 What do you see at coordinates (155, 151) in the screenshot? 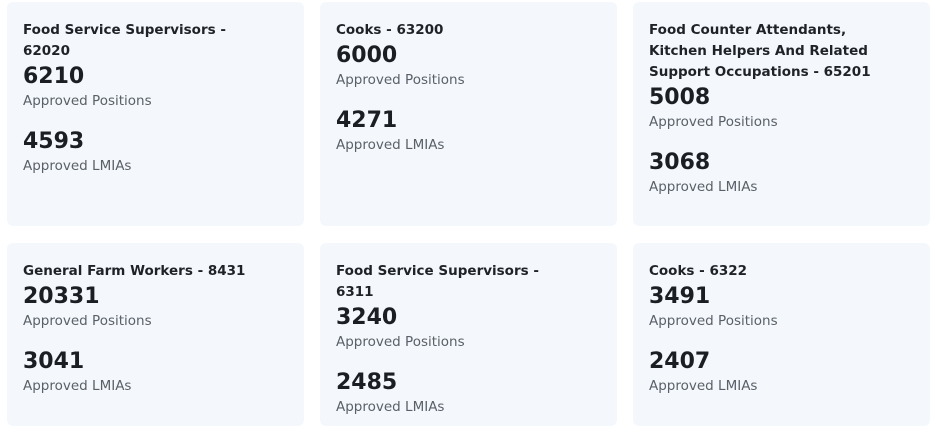
I see `approved-lmias-metric: 4593 Approved LMIAs` at bounding box center [155, 151].